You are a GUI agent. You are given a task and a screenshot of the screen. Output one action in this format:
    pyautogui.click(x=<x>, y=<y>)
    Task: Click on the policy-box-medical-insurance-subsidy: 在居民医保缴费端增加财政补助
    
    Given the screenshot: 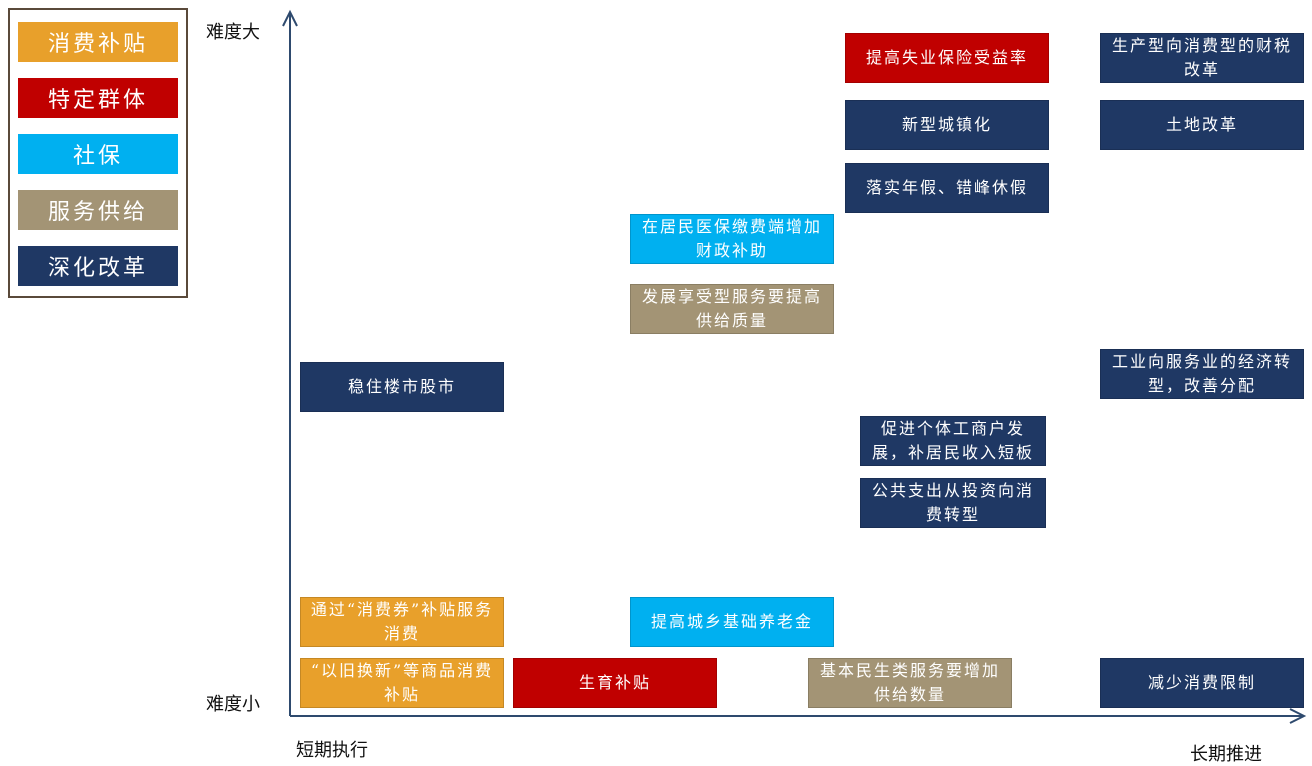 What is the action you would take?
    pyautogui.click(x=732, y=239)
    